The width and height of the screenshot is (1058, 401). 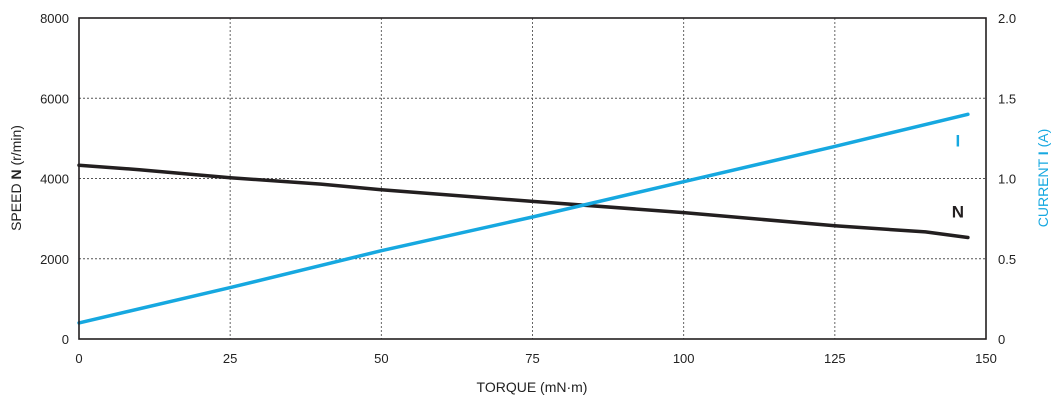 What do you see at coordinates (1007, 18) in the screenshot?
I see `y-right-tick-label: 2.0` at bounding box center [1007, 18].